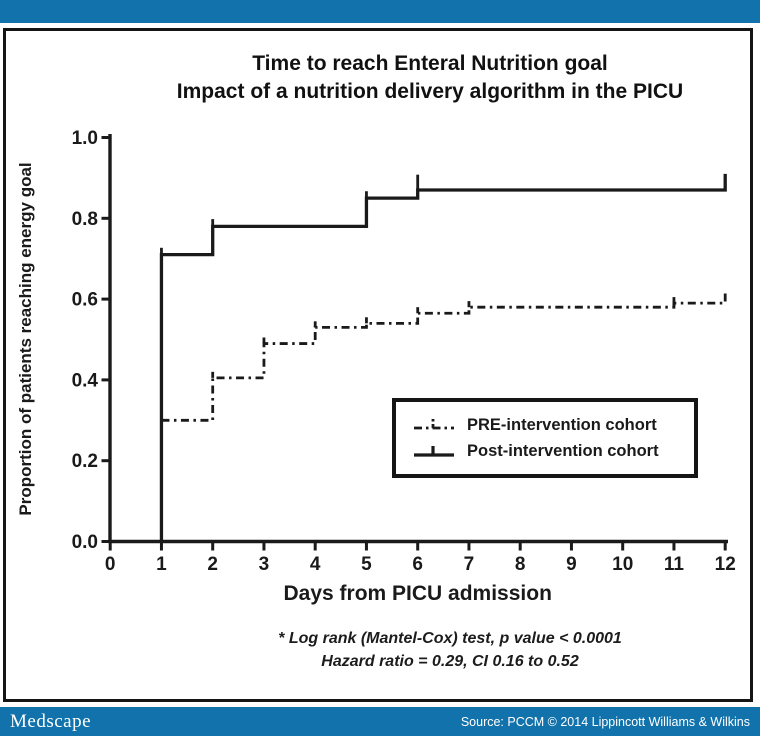 Image resolution: width=760 pixels, height=736 pixels. I want to click on x-tick-label: 1, so click(161, 564).